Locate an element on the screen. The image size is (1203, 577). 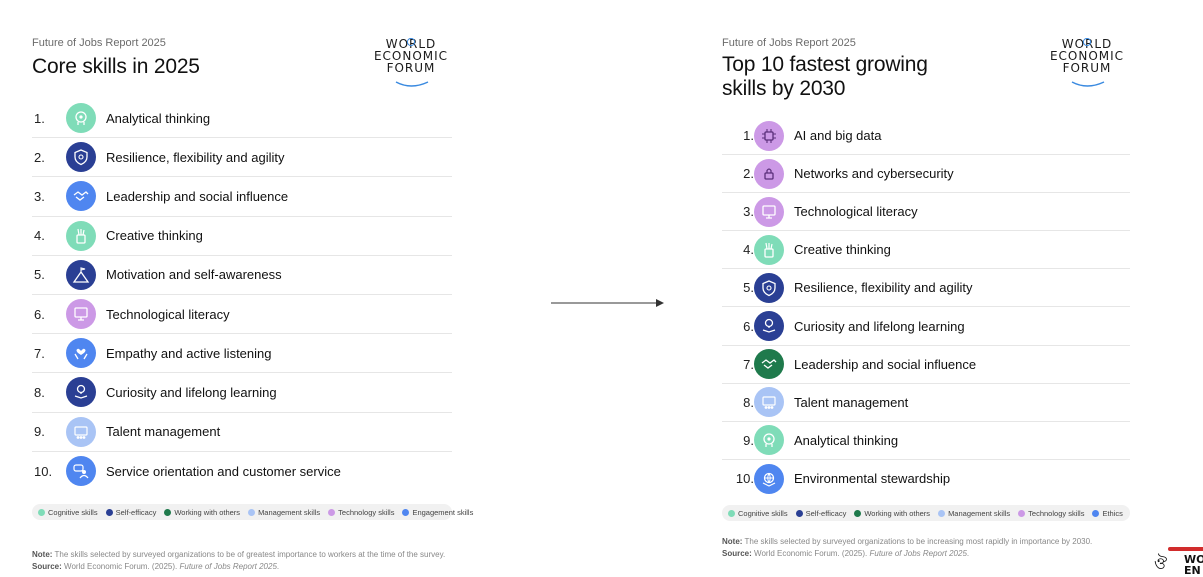
globe-hands-icon is located at coordinates (769, 478).